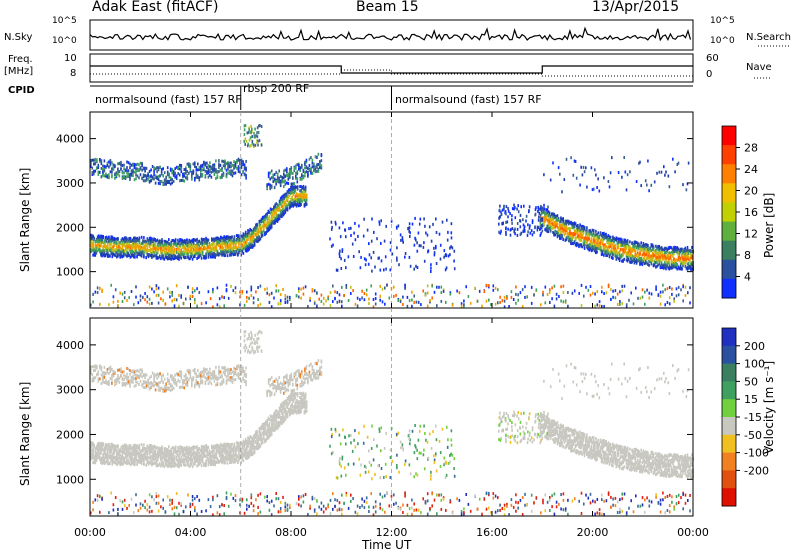 The image size is (800, 554). What do you see at coordinates (387, 7) in the screenshot?
I see `beam-label: Beam 15` at bounding box center [387, 7].